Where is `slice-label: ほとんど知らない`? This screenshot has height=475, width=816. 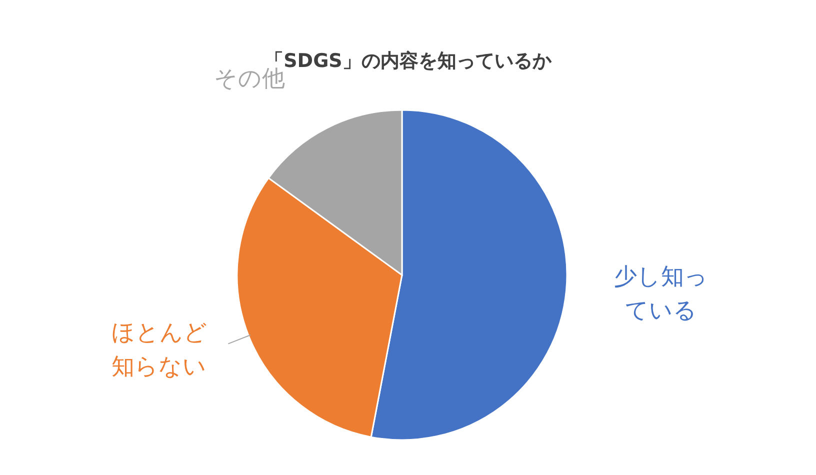 slice-label: ほとんど知らない is located at coordinates (159, 350).